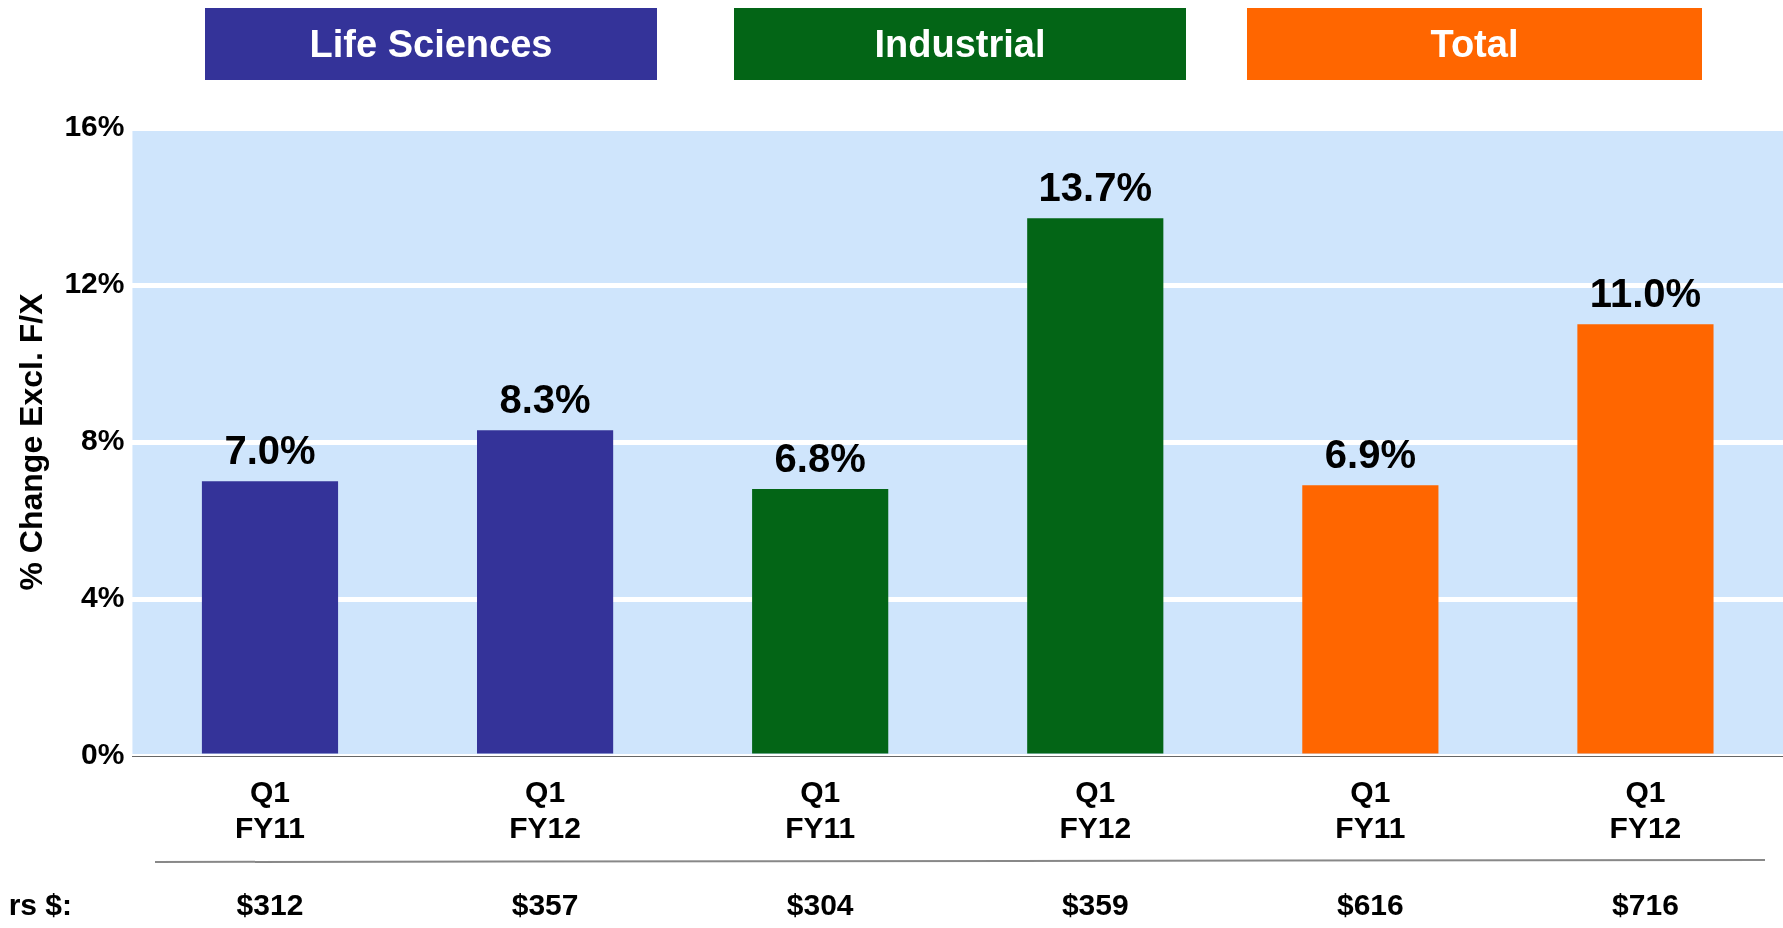  Describe the element at coordinates (94, 283) in the screenshot. I see `y-tick-label: 12%` at that location.